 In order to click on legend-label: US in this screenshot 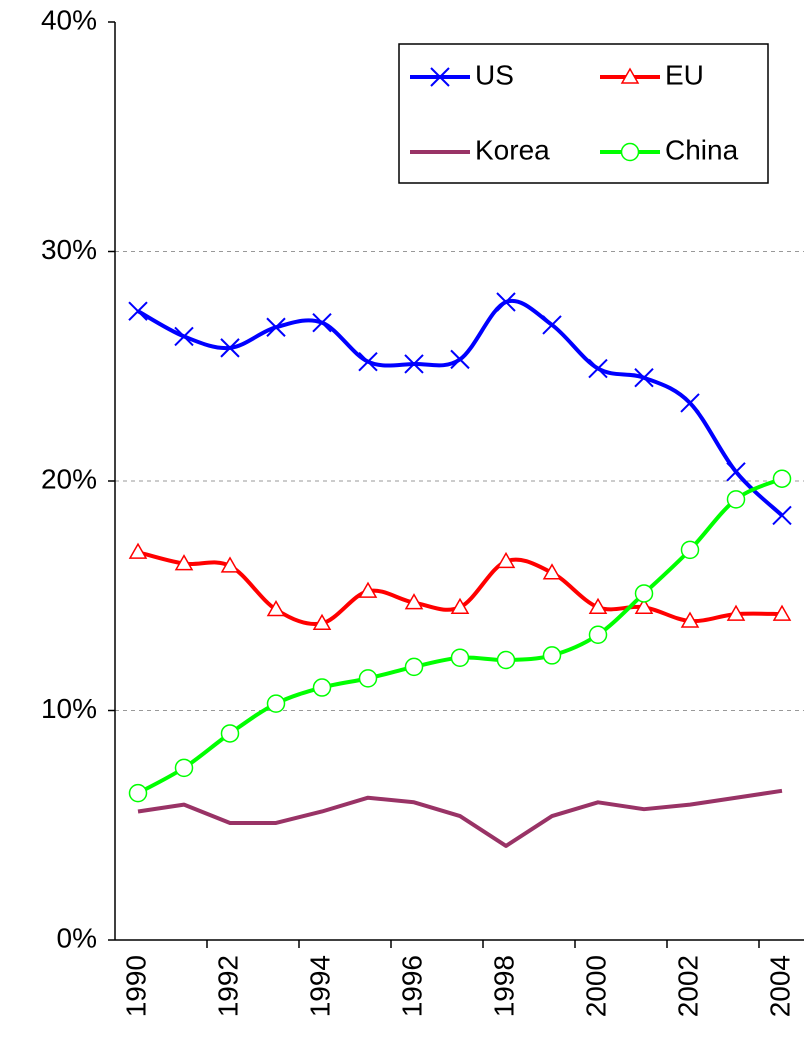, I will do `click(494, 74)`.